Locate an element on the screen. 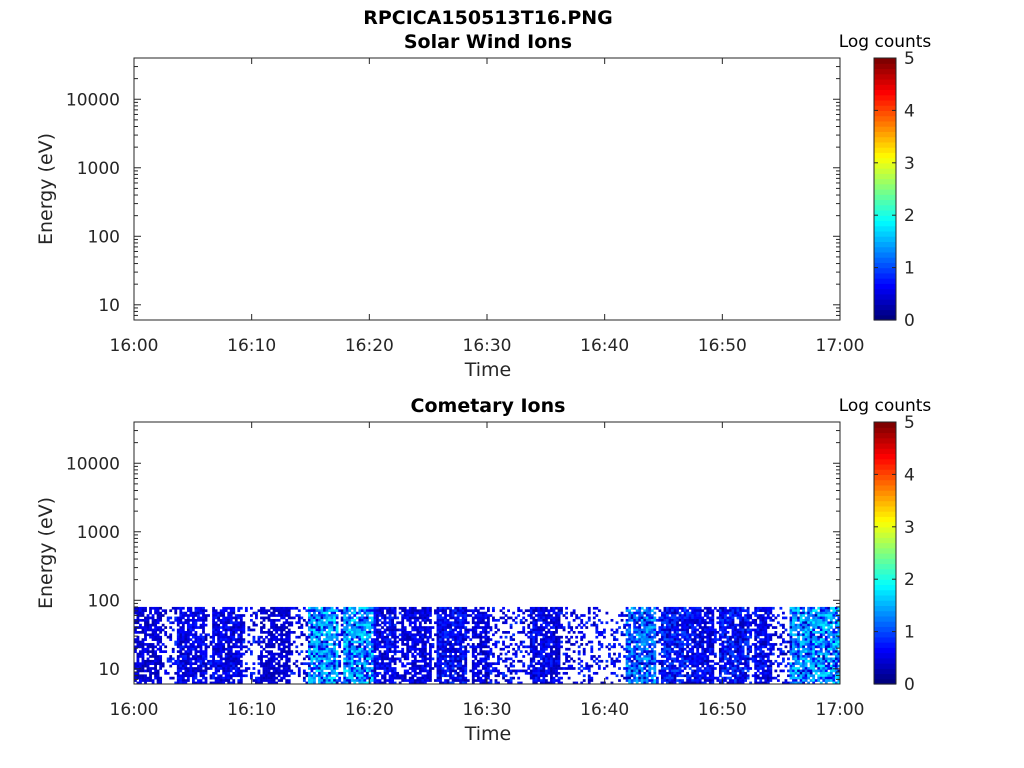  spectrogram-cells is located at coordinates (487, 645).